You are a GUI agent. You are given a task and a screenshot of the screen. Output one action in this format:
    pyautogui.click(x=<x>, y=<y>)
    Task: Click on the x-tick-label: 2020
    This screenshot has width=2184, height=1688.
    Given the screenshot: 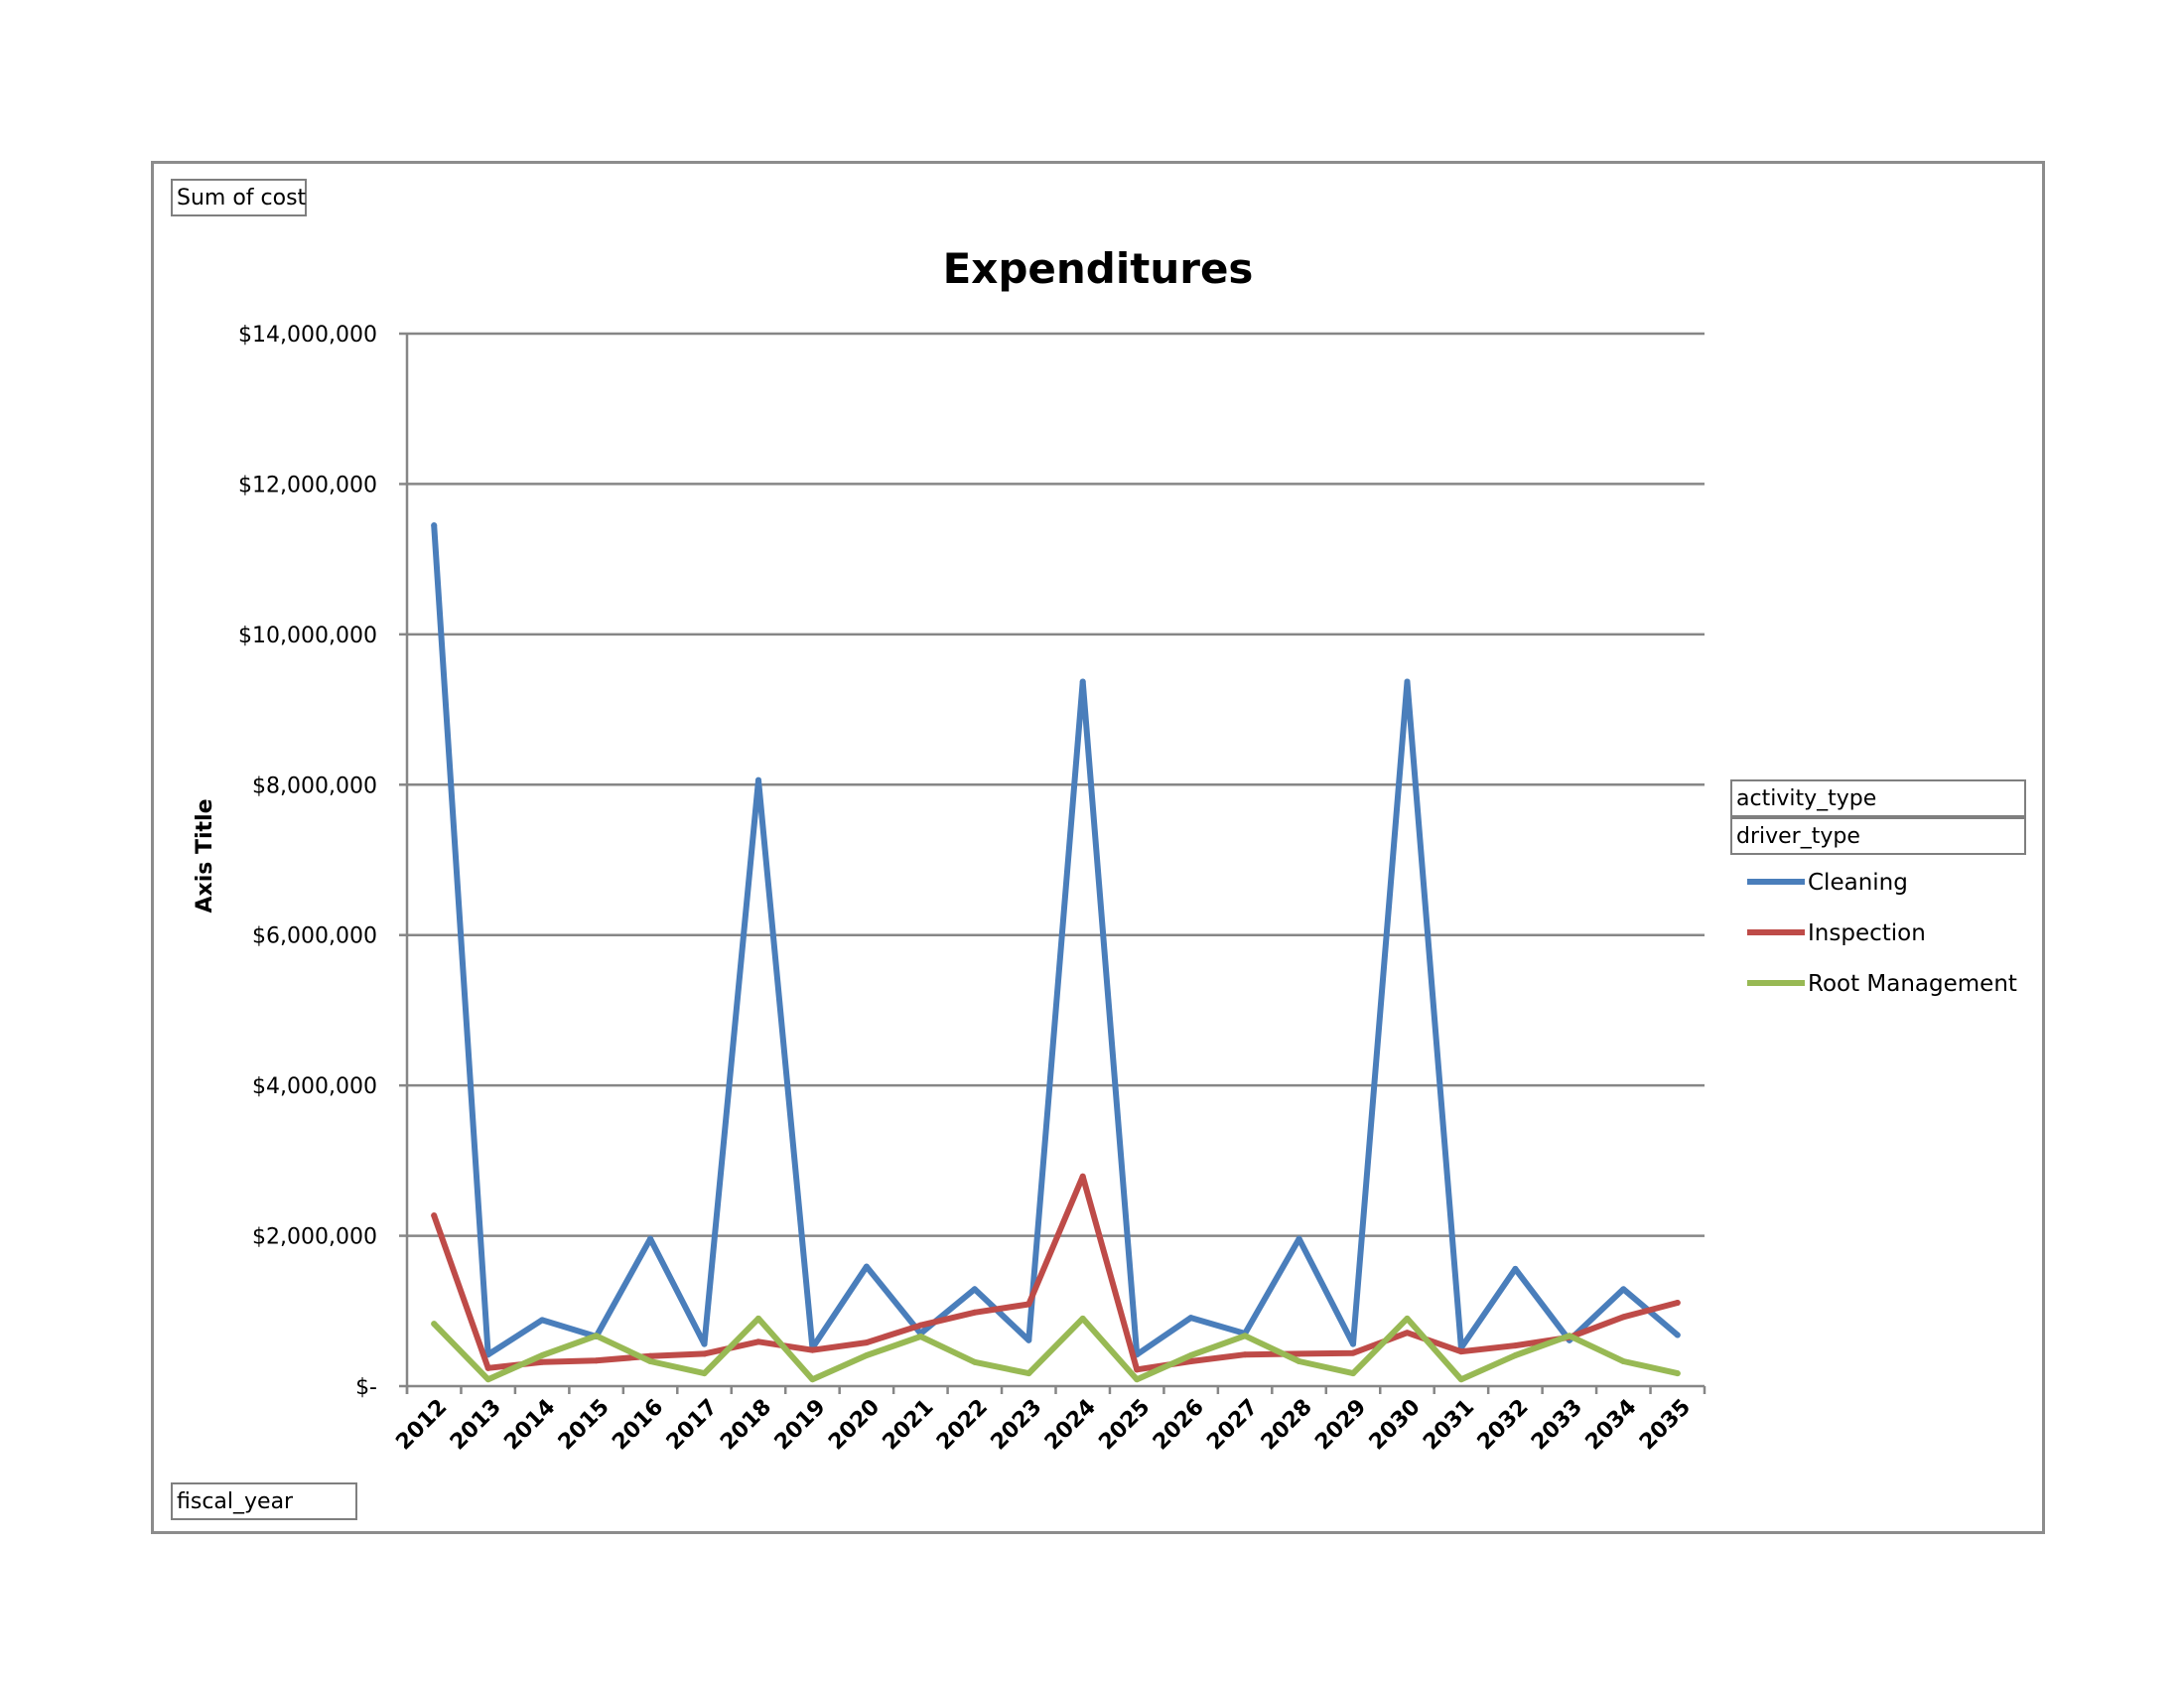 What is the action you would take?
    pyautogui.click(x=854, y=1425)
    